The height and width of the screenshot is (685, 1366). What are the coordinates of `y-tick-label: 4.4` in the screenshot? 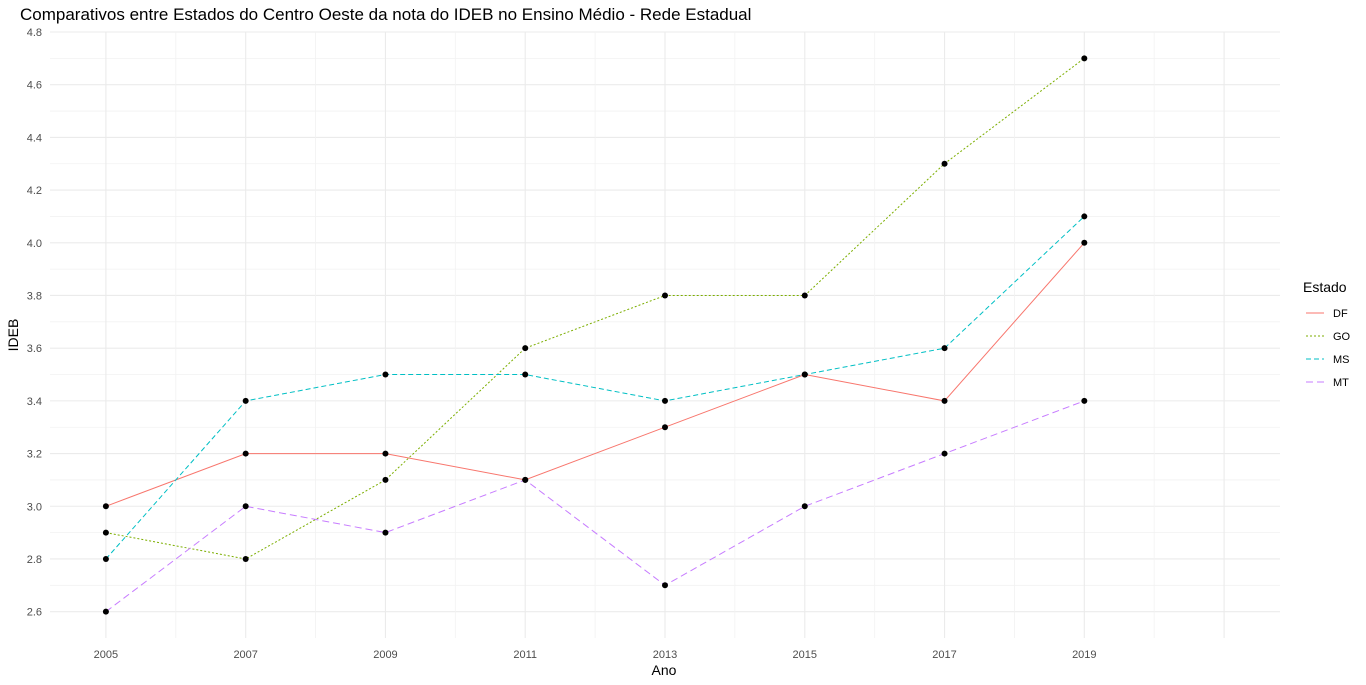 It's located at (34, 138).